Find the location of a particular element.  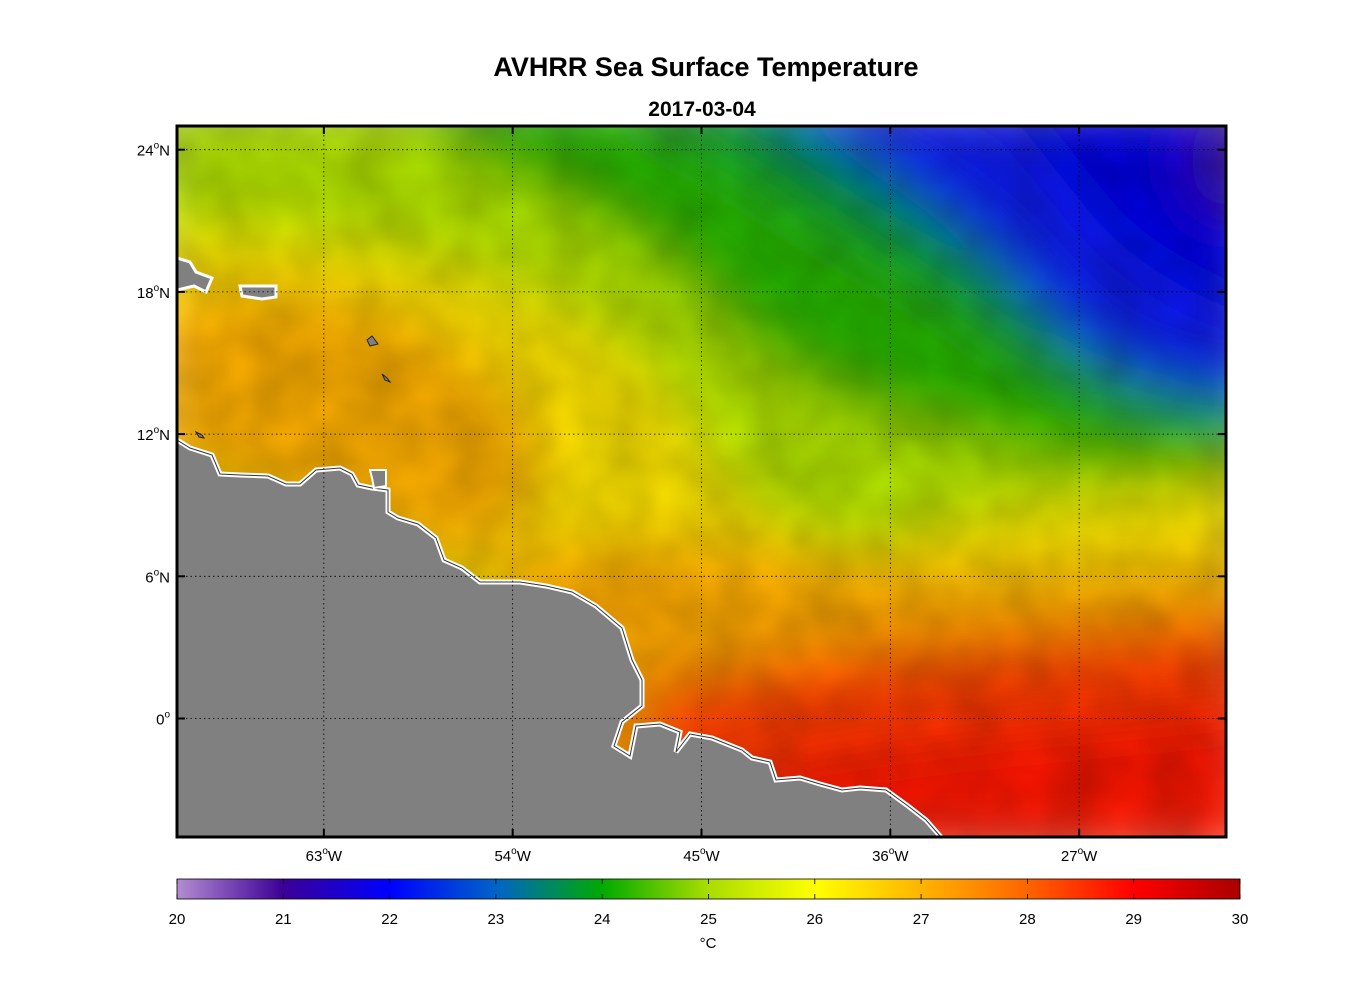

lat-label: 12oN is located at coordinates (153, 434).